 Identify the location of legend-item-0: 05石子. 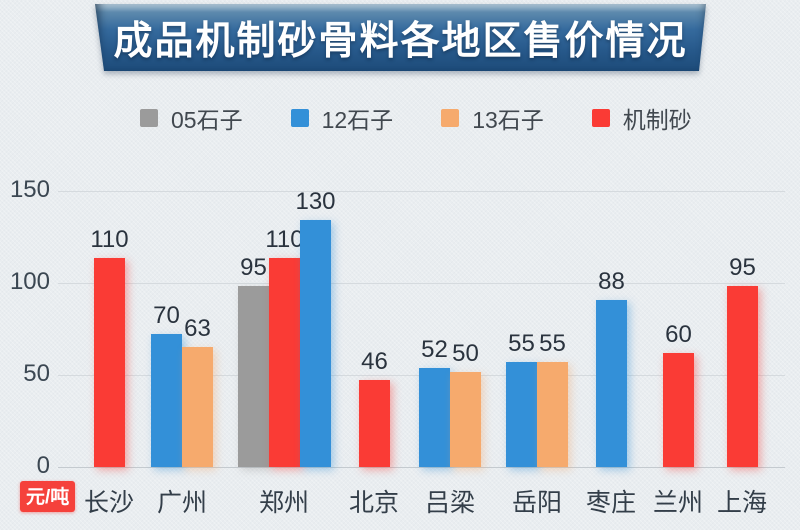
(191, 118).